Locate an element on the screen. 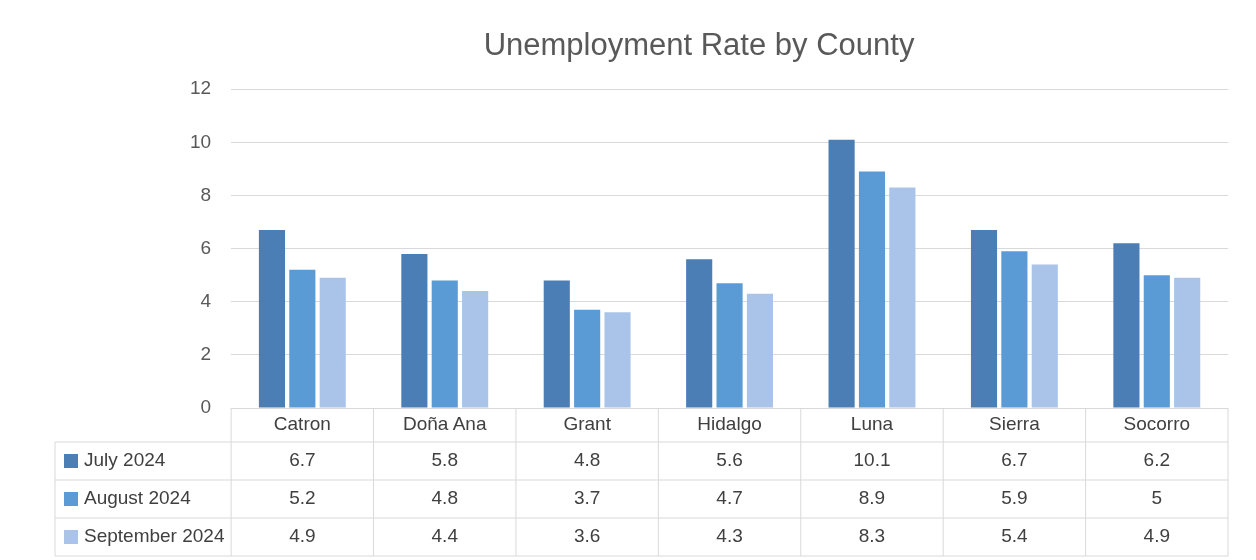 This screenshot has height=560, width=1256. x-tick-label: Catron is located at coordinates (302, 424).